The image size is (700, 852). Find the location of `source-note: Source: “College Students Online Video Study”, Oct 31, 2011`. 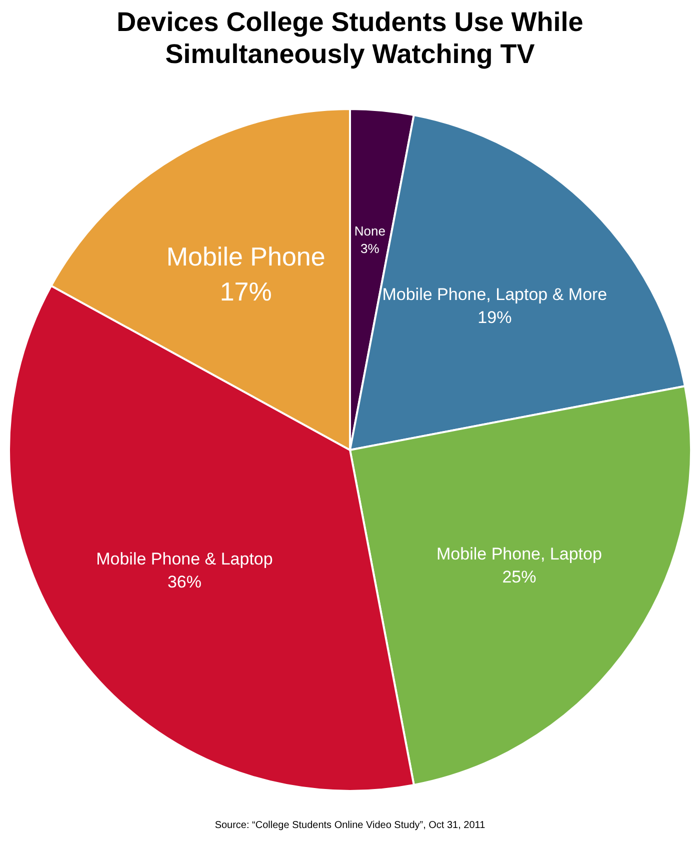

source-note: Source: “College Students Online Video Study”, Oct 31, 2011 is located at coordinates (350, 825).